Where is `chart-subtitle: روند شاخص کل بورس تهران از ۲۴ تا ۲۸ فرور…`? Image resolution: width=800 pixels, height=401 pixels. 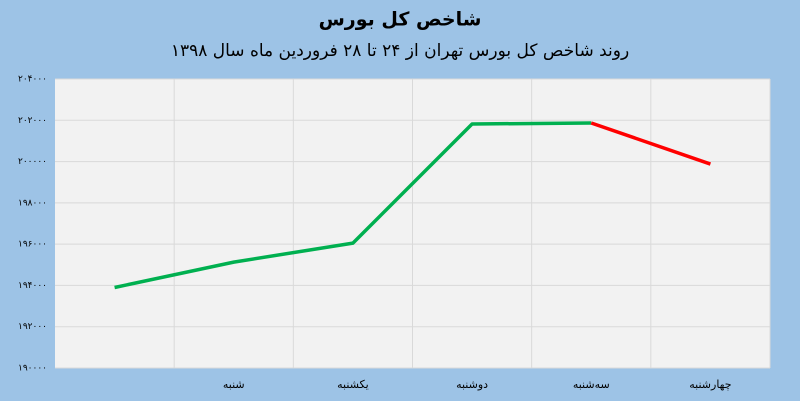 chart-subtitle: روند شاخص کل بورس تهران از ۲۴ تا ۲۸ فرور… is located at coordinates (400, 51).